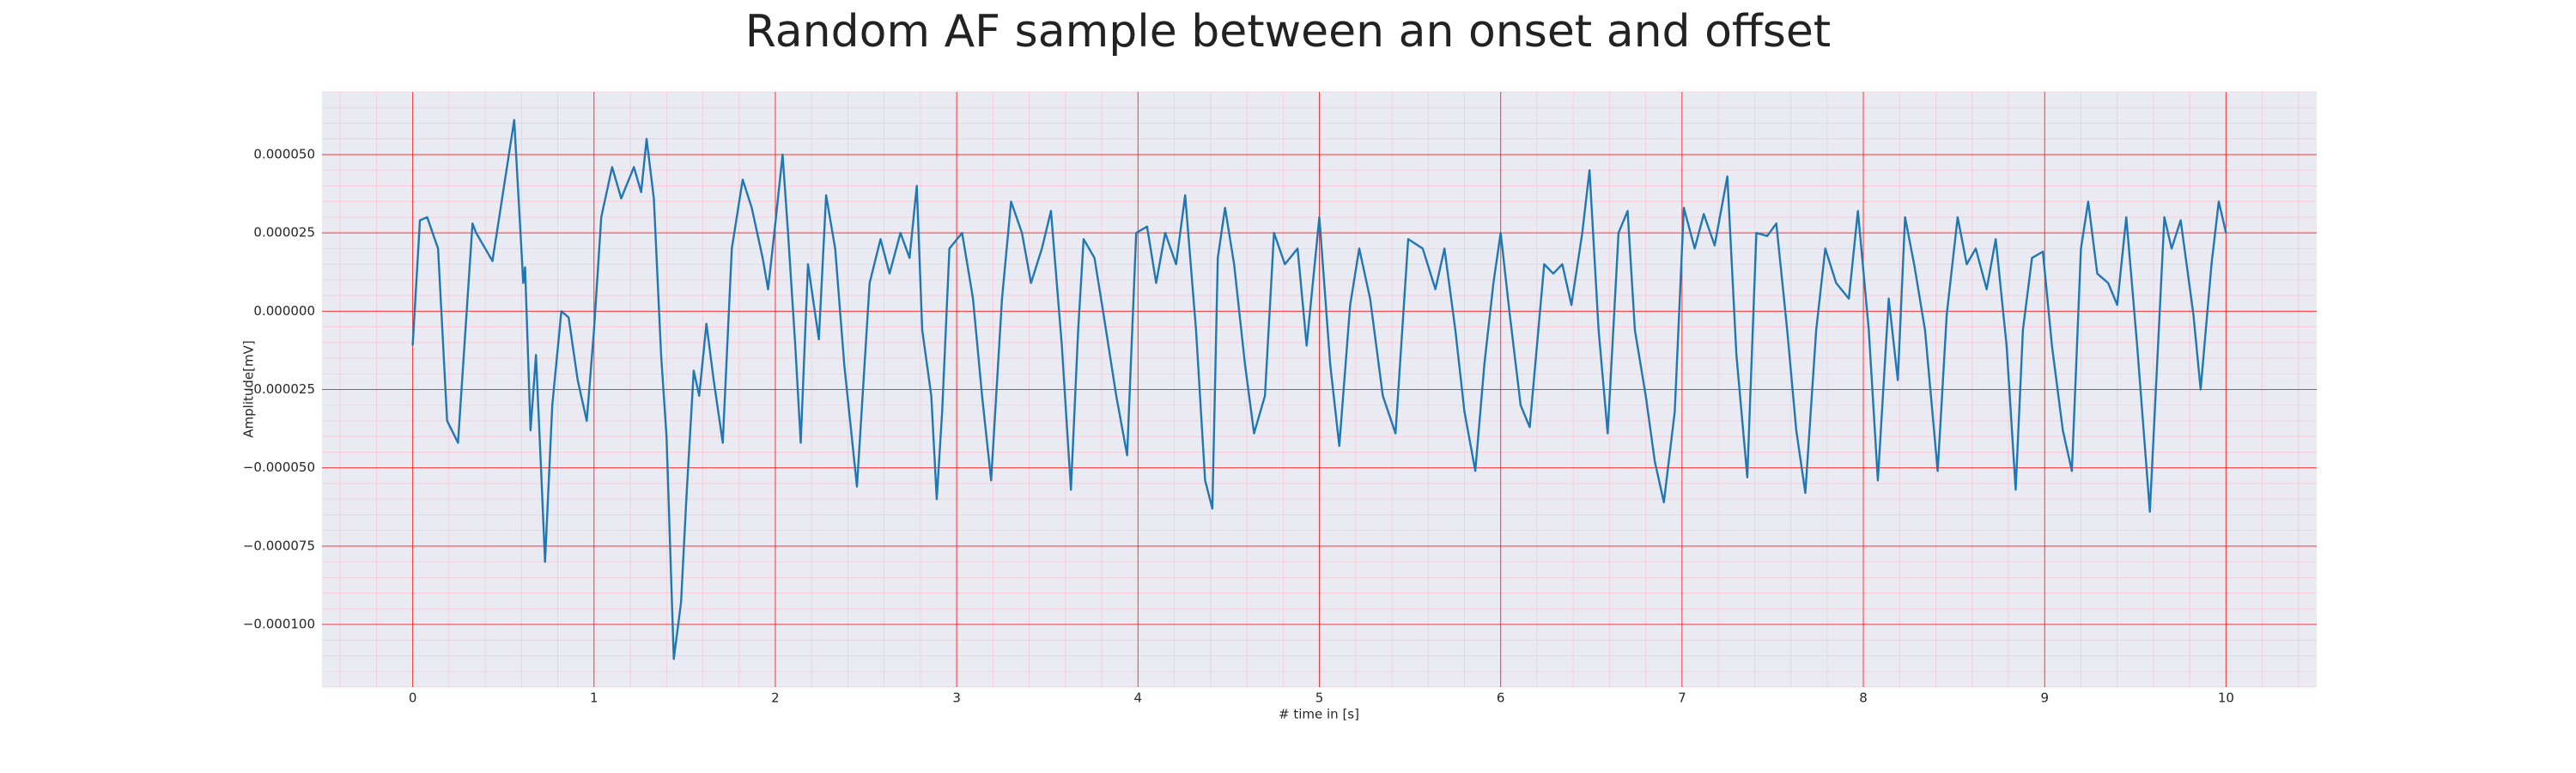 The height and width of the screenshot is (773, 2576). I want to click on y-tick-label: 0.000050, so click(284, 153).